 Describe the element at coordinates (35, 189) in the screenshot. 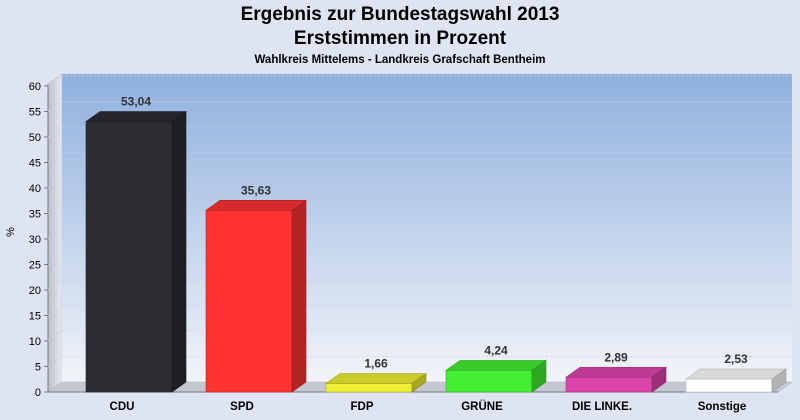

I see `y-tick-label: 40` at that location.